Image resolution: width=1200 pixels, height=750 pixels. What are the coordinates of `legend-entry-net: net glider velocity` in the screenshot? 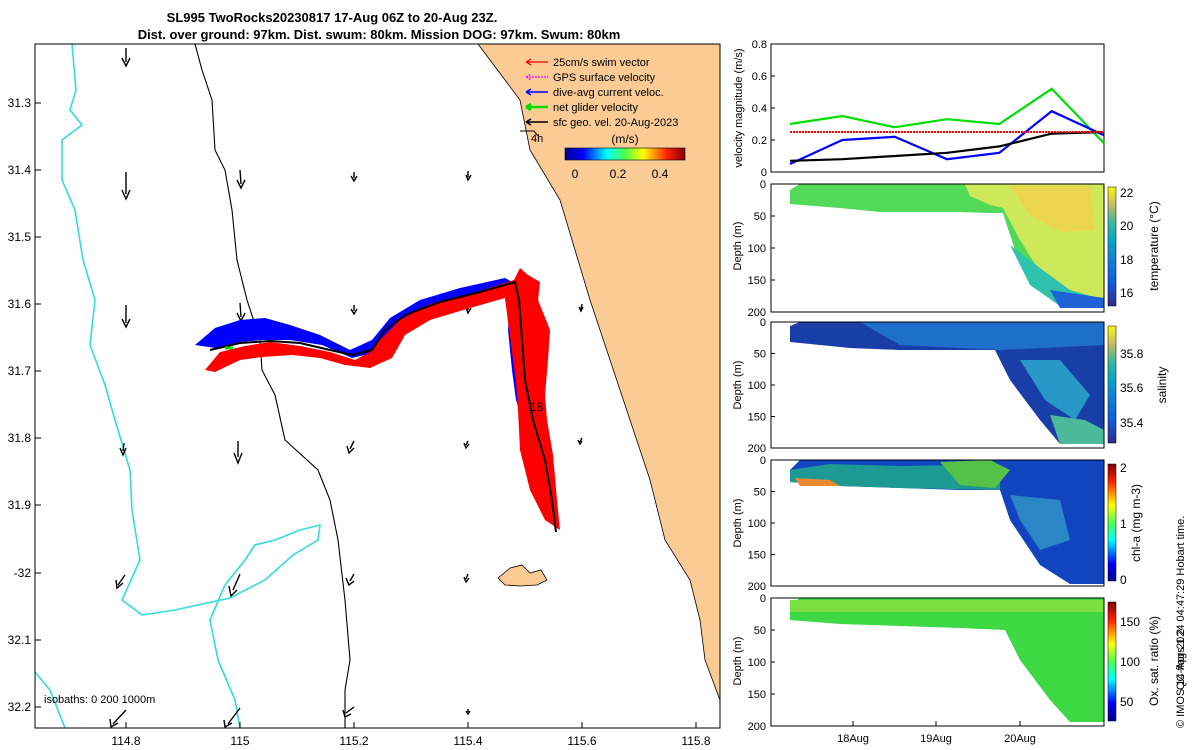 It's located at (581, 108).